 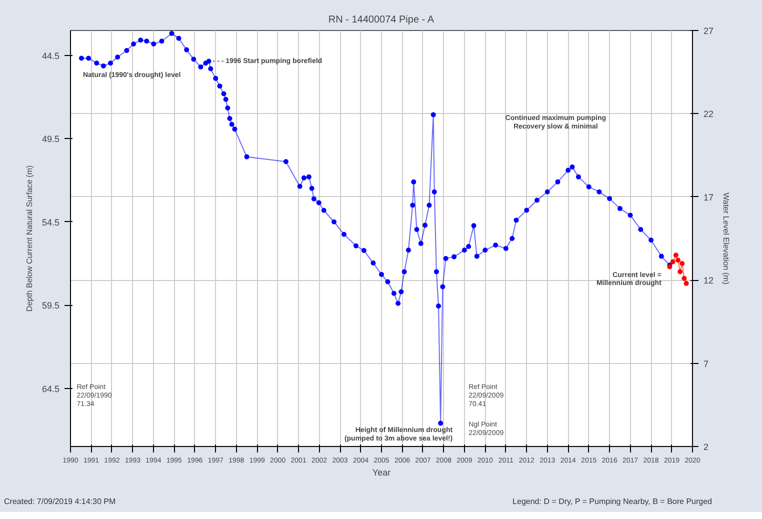 What do you see at coordinates (709, 31) in the screenshot?
I see `y2-tick-label: 27` at bounding box center [709, 31].